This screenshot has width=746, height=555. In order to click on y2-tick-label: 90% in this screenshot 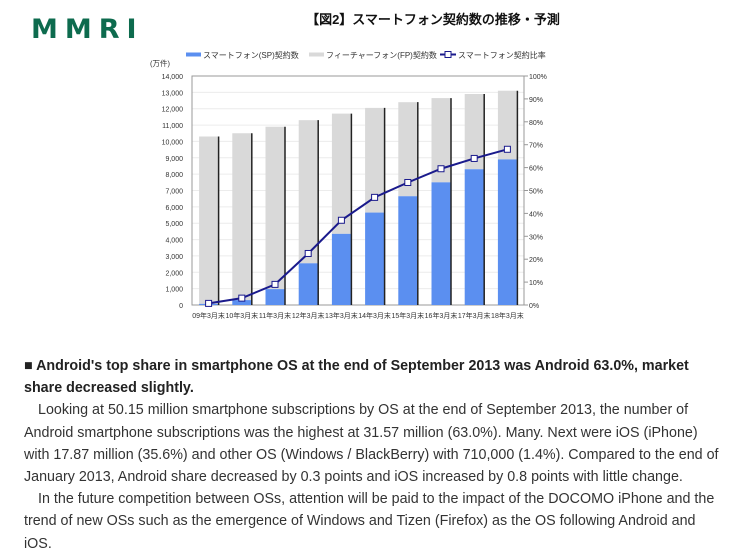, I will do `click(536, 100)`.